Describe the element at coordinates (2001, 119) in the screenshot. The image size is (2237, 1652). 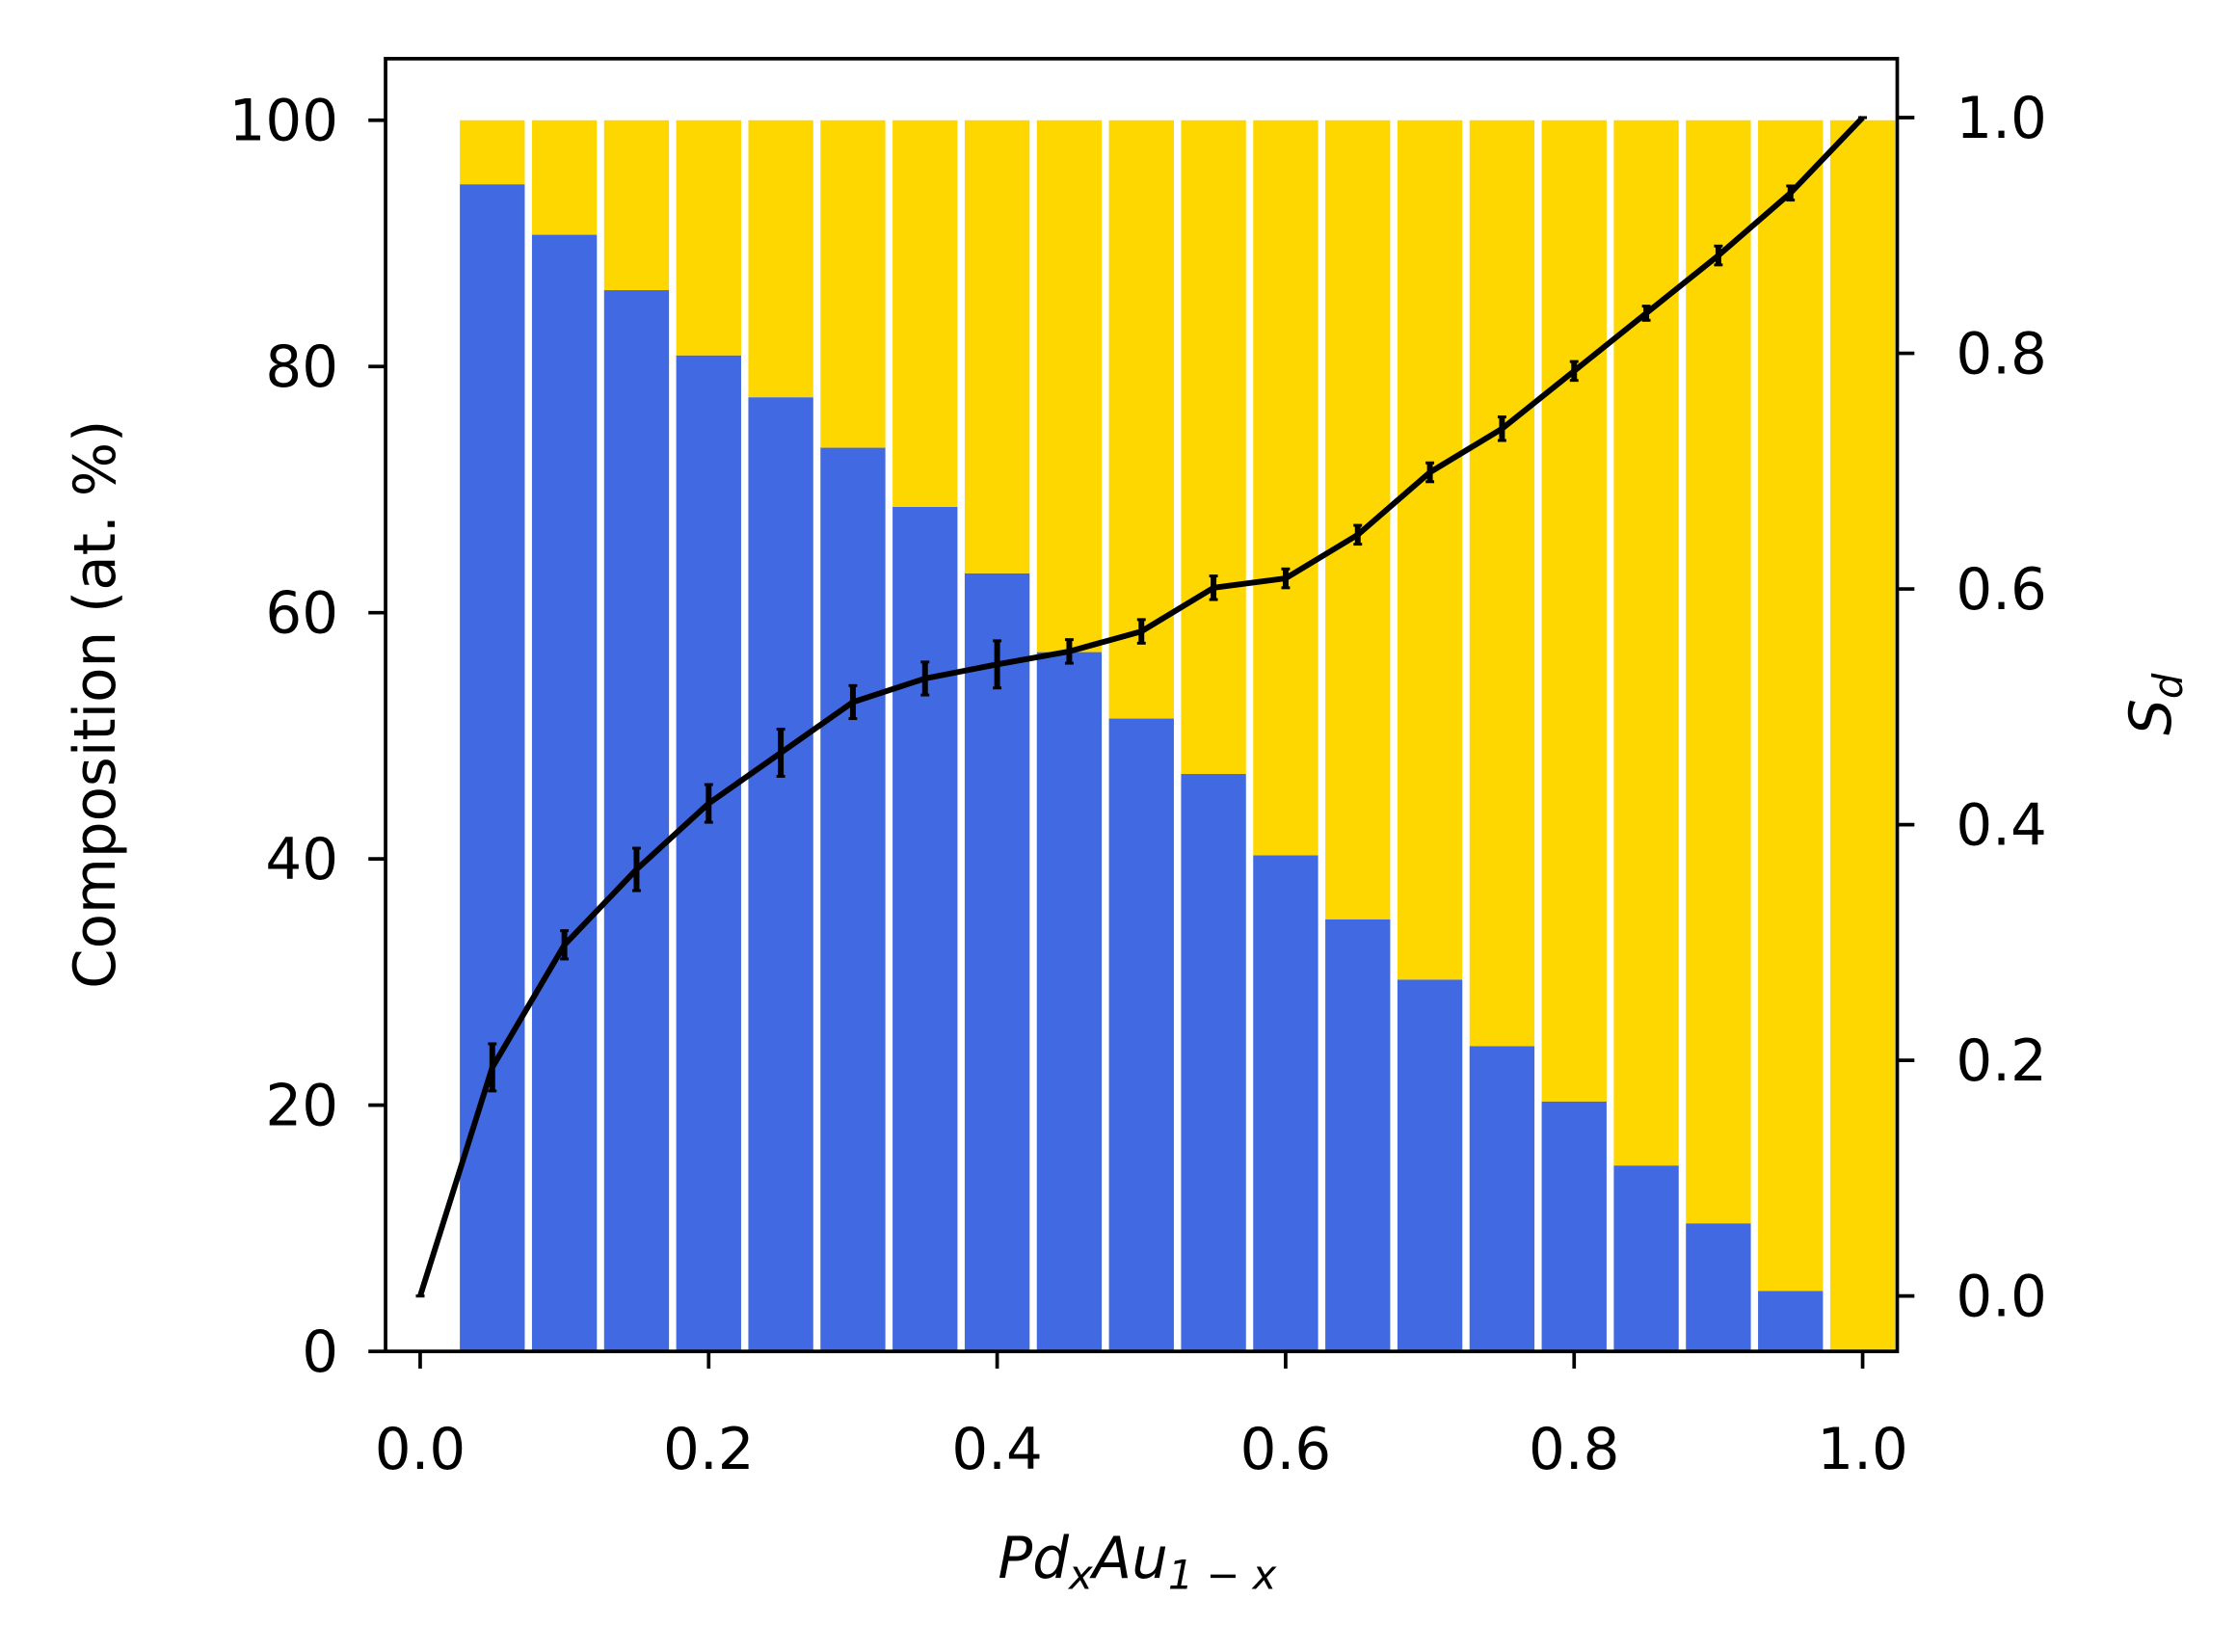
I see `y2-tick-label: 1.0` at that location.